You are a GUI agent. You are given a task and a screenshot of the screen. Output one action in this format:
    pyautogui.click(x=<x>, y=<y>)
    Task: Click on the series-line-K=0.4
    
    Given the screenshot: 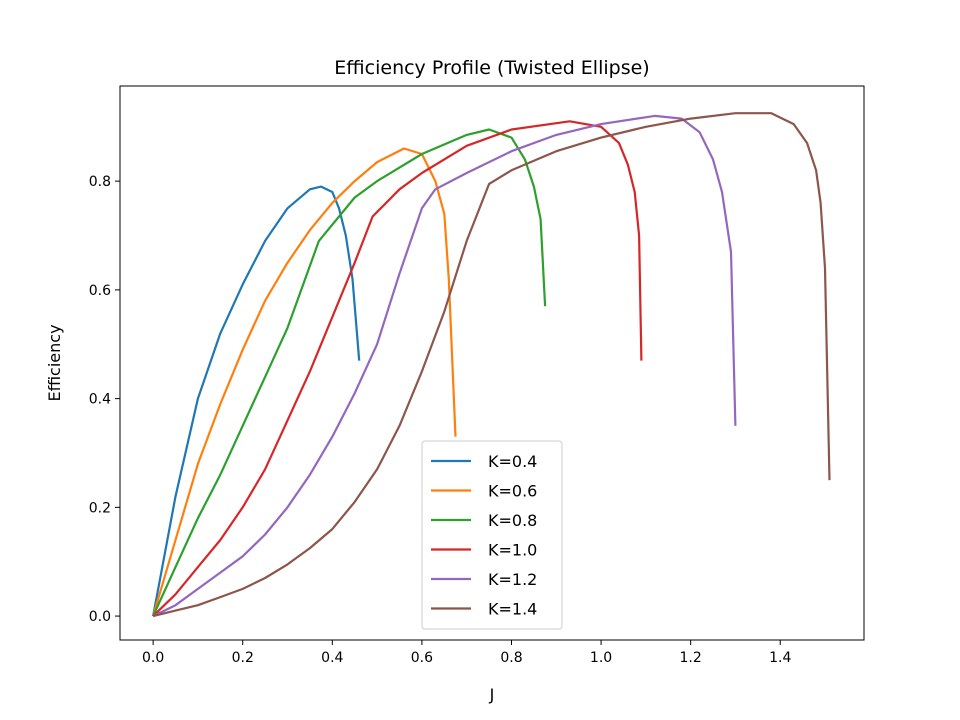 What is the action you would take?
    pyautogui.click(x=256, y=401)
    